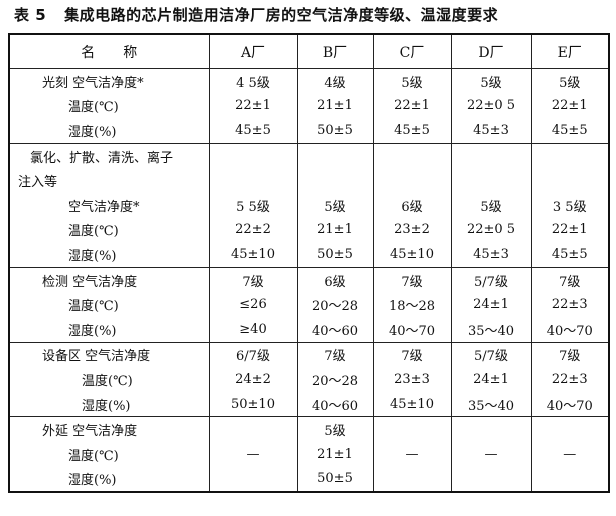  Describe the element at coordinates (412, 131) in the screenshot. I see `cell-plant-c: 45±5` at that location.